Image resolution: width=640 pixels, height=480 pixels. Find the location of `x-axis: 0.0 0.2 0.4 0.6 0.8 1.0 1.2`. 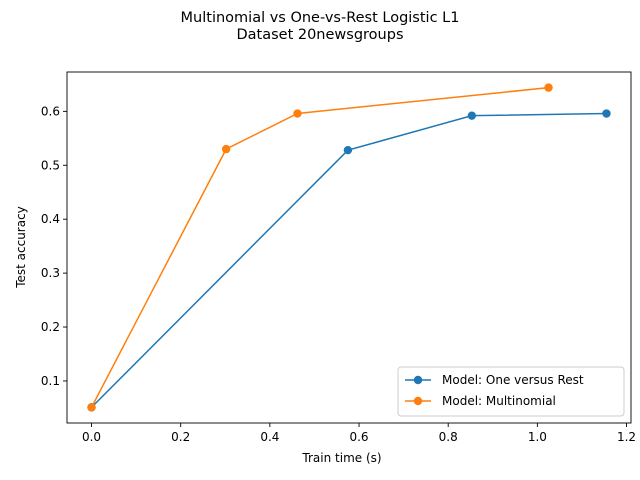

x-axis: 0.0 0.2 0.4 0.6 0.8 1.0 1.2 is located at coordinates (359, 433).